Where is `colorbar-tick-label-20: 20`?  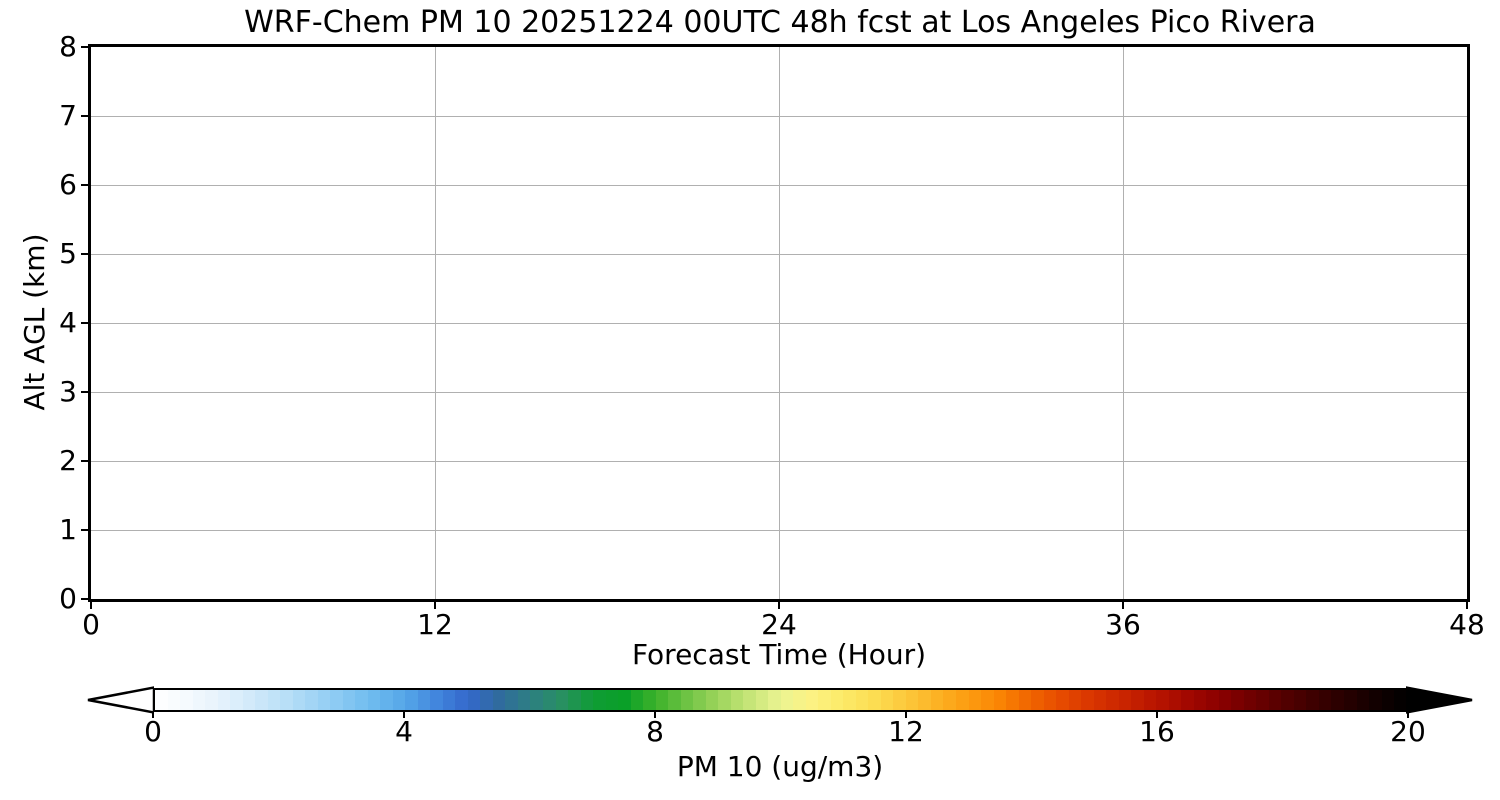 colorbar-tick-label-20: 20 is located at coordinates (1408, 731).